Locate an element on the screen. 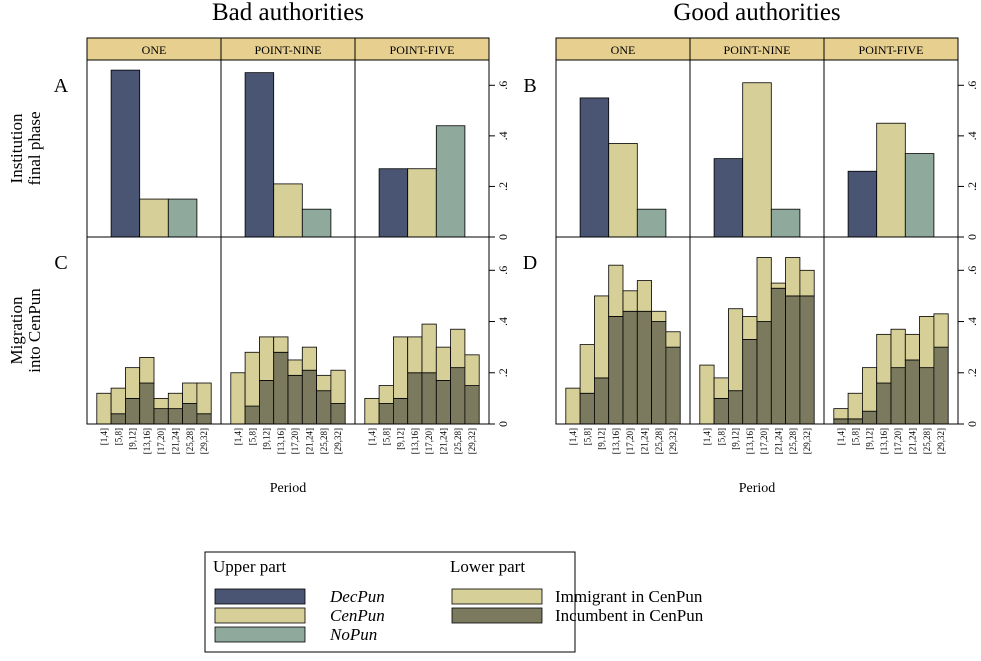  panel-label: B is located at coordinates (529, 86).